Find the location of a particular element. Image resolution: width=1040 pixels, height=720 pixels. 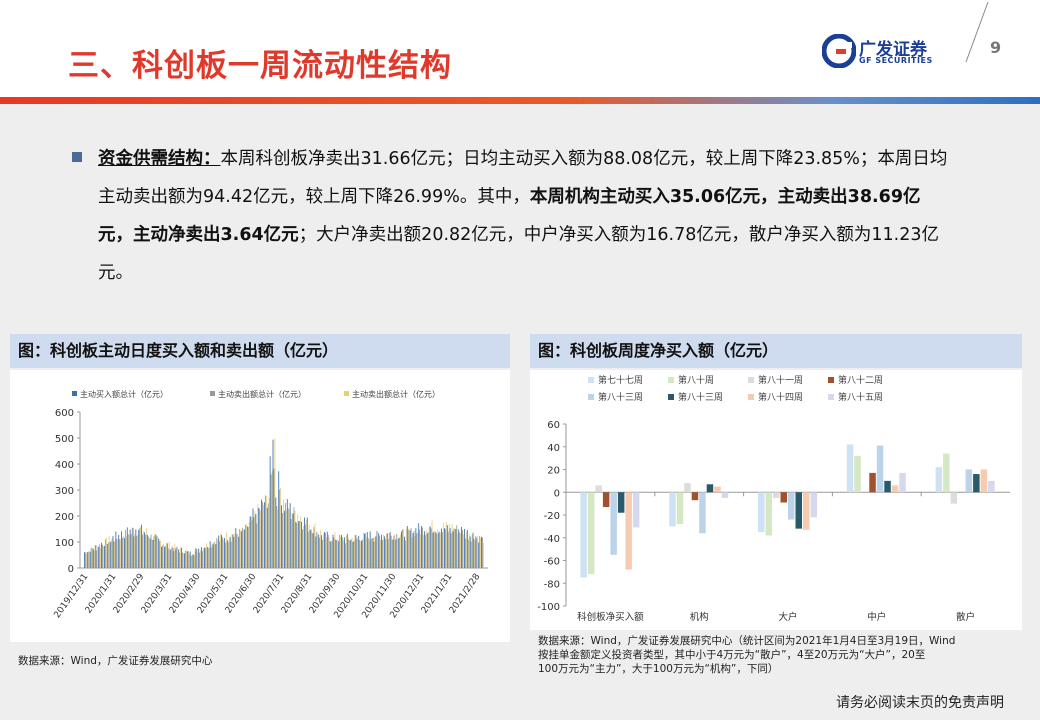

logo-english-name: GF SECURITIES is located at coordinates (896, 60).